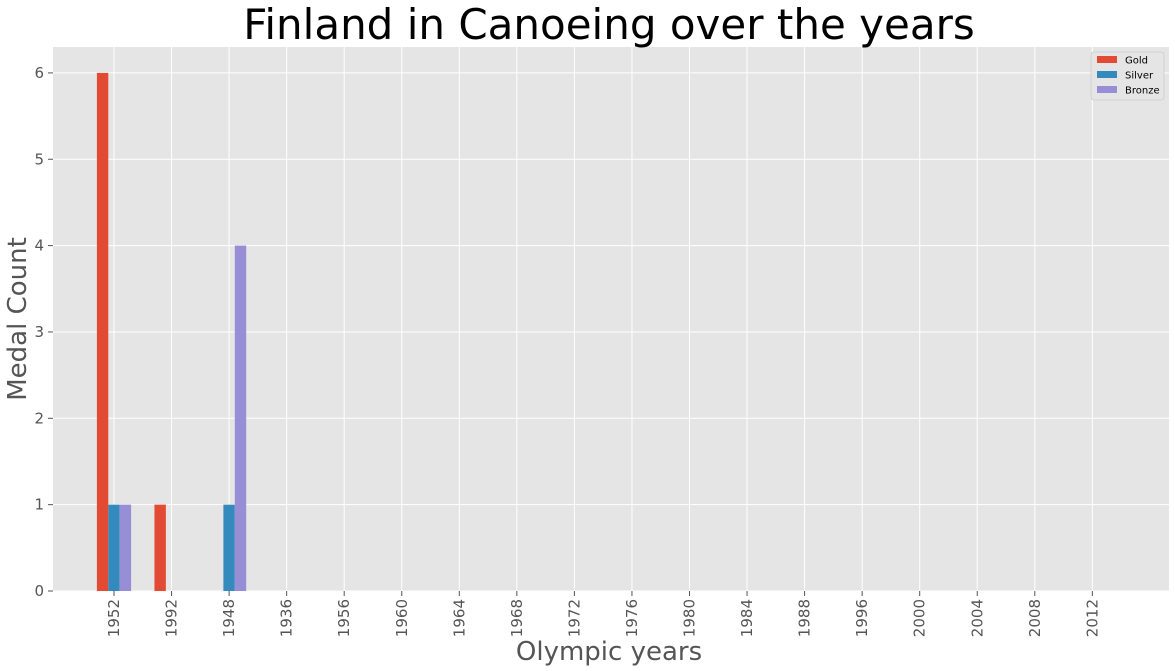 This screenshot has height=671, width=1175. What do you see at coordinates (114, 547) in the screenshot?
I see `bar-silver-1952` at bounding box center [114, 547].